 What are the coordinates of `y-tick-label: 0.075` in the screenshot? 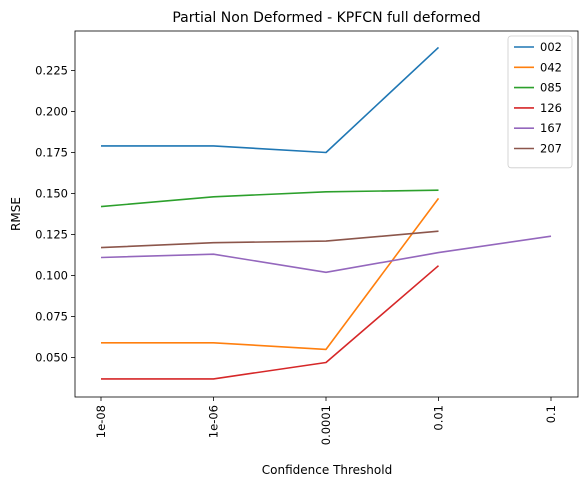 It's located at (51, 317).